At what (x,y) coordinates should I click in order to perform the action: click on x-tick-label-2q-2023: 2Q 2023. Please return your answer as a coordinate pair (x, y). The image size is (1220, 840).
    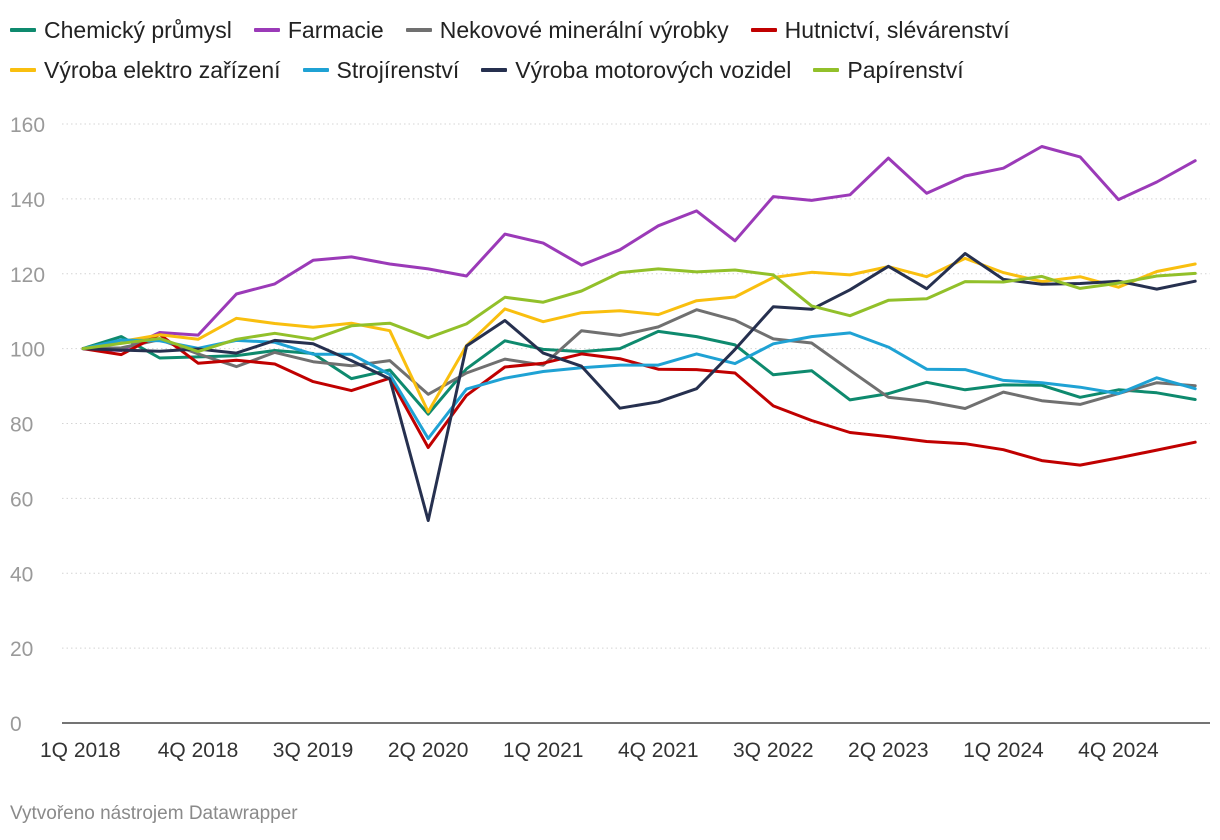
    Looking at the image, I should click on (888, 750).